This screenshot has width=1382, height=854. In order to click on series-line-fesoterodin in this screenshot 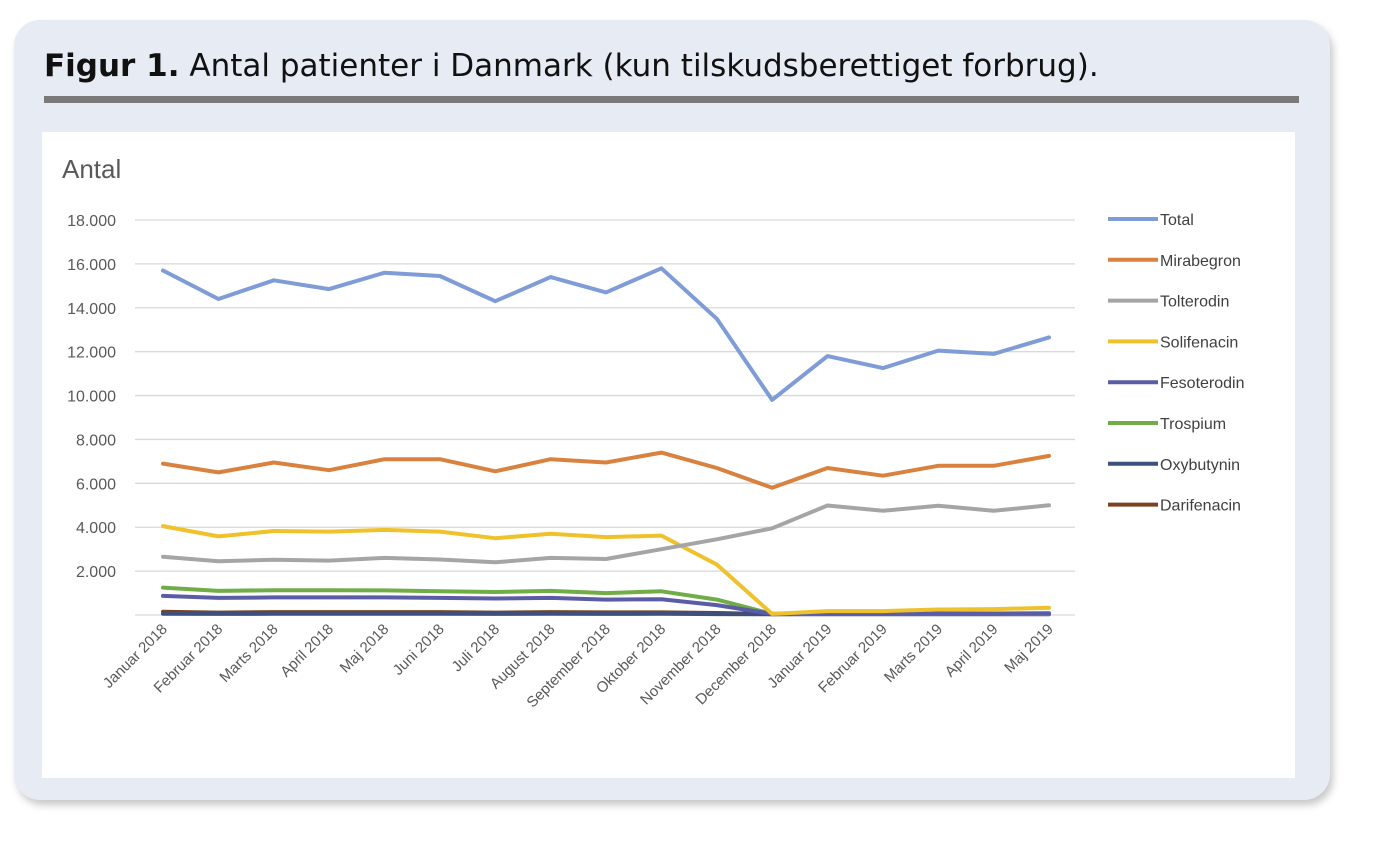, I will do `click(606, 604)`.